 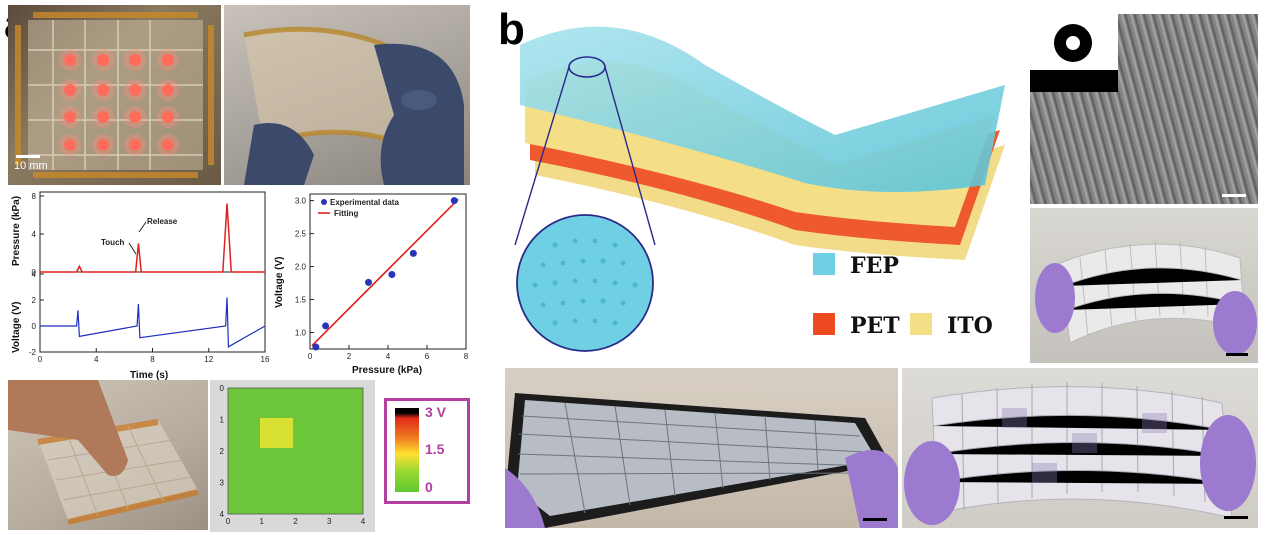 What do you see at coordinates (222, 514) in the screenshot?
I see `map-y-tick-label: 4` at bounding box center [222, 514].